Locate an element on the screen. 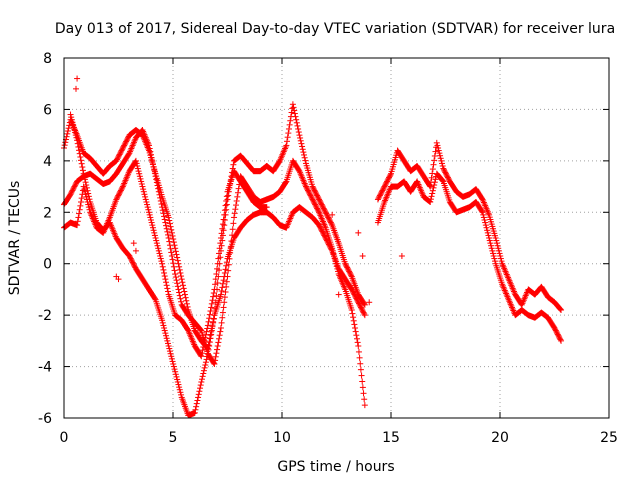 Image resolution: width=640 pixels, height=480 pixels. y-axis-label: SDTVAR / TECUs is located at coordinates (15, 238).